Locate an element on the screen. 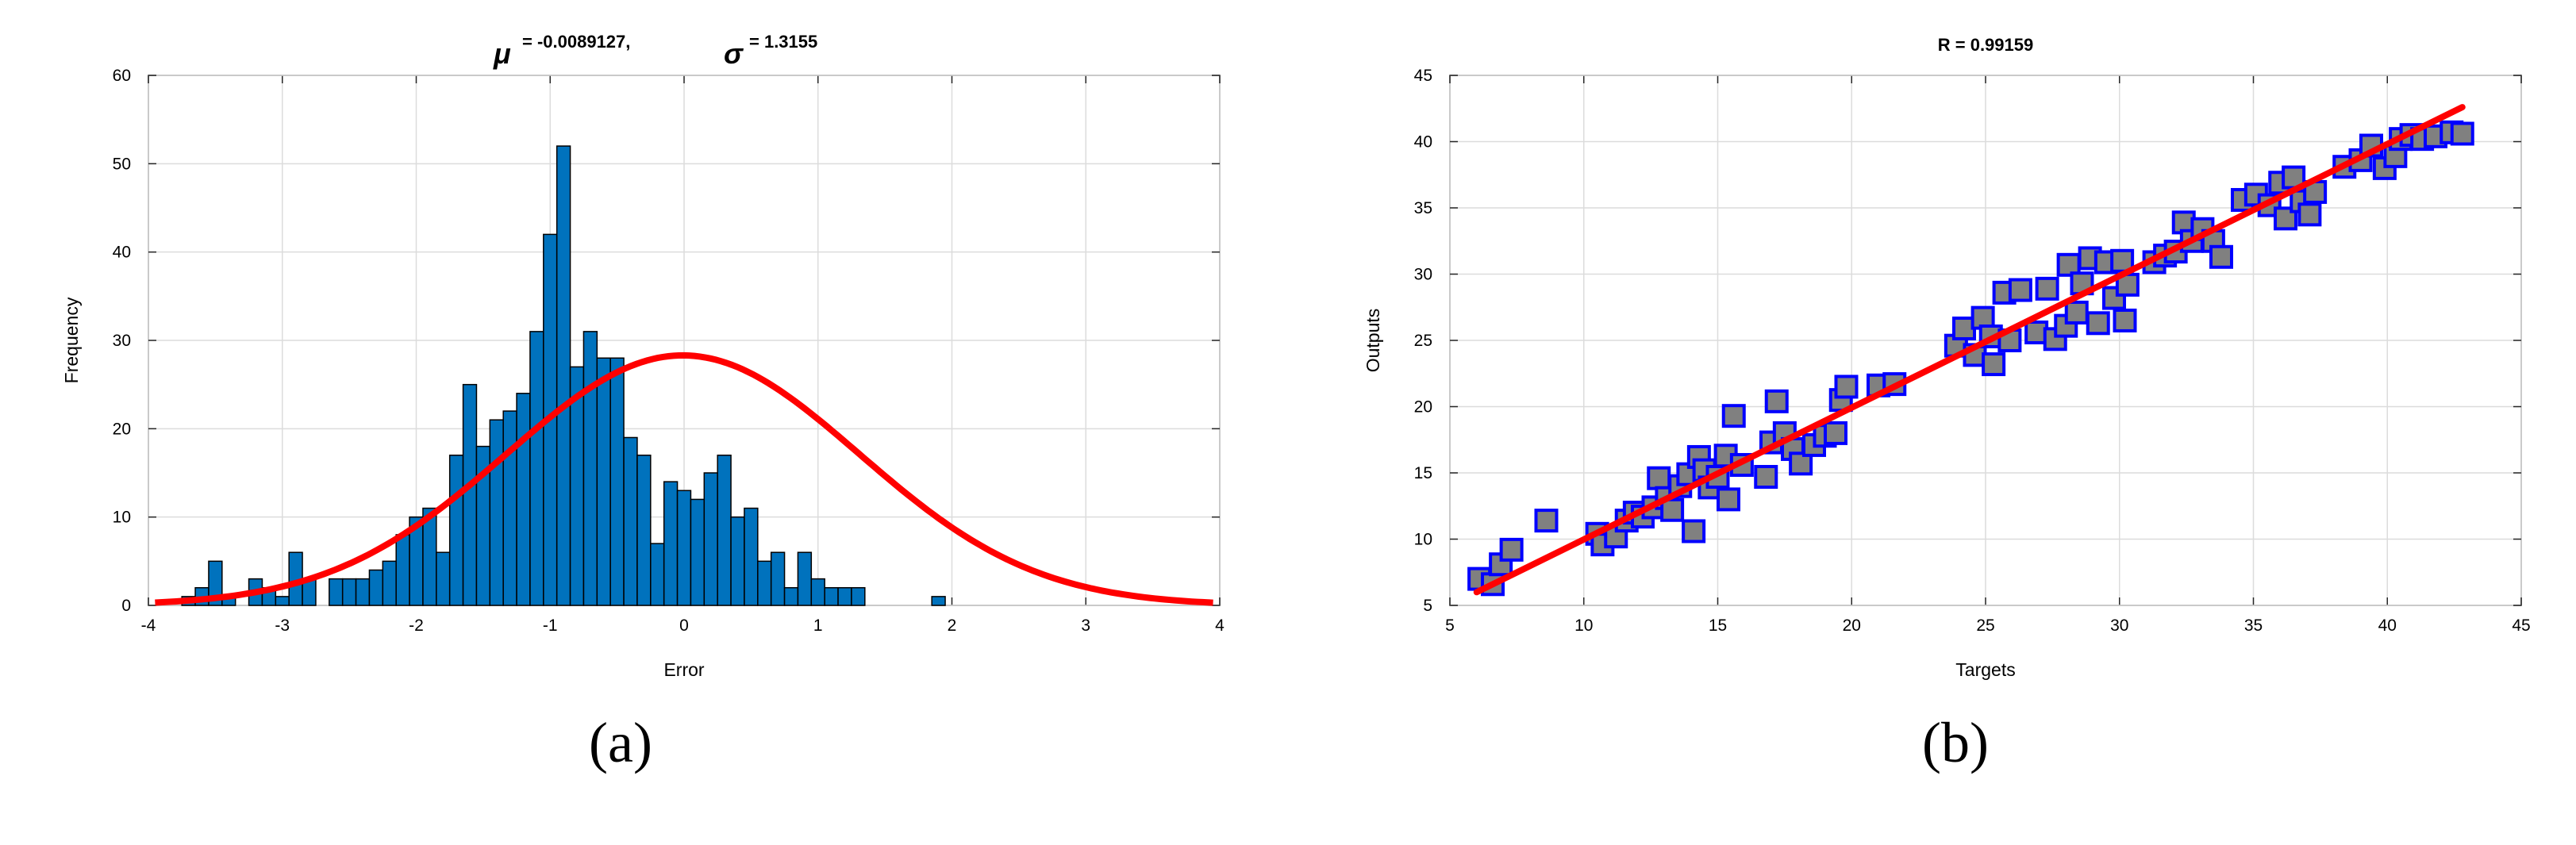 Image resolution: width=2576 pixels, height=845 pixels. x-tick-label: 20 is located at coordinates (1852, 625).